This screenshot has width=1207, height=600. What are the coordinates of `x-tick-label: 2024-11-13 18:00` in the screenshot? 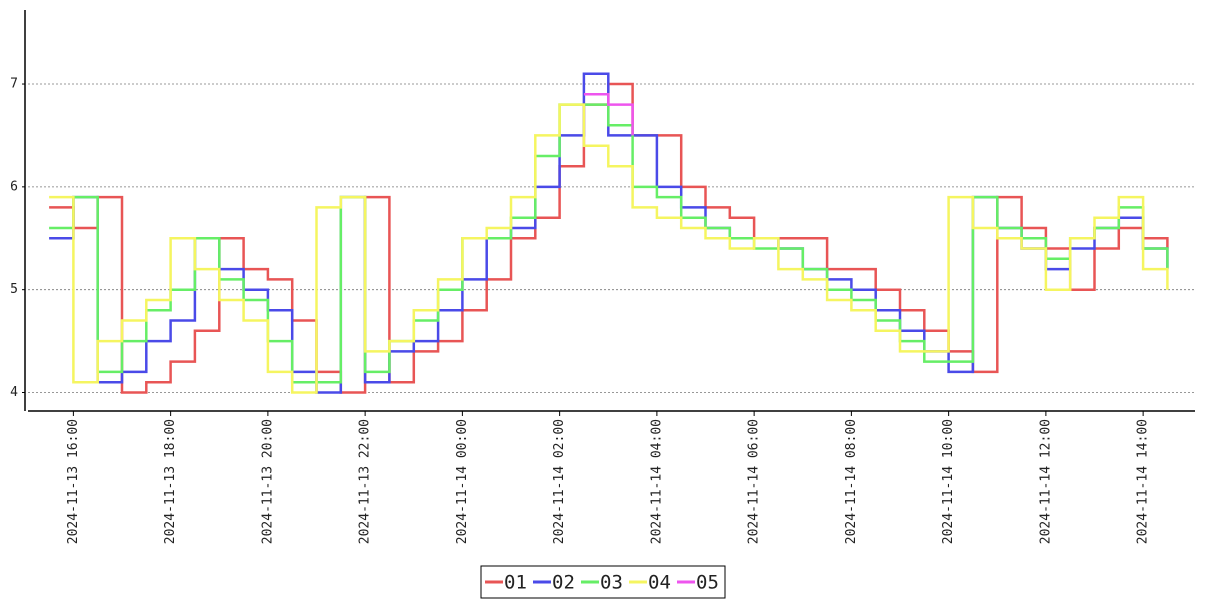 It's located at (170, 481).